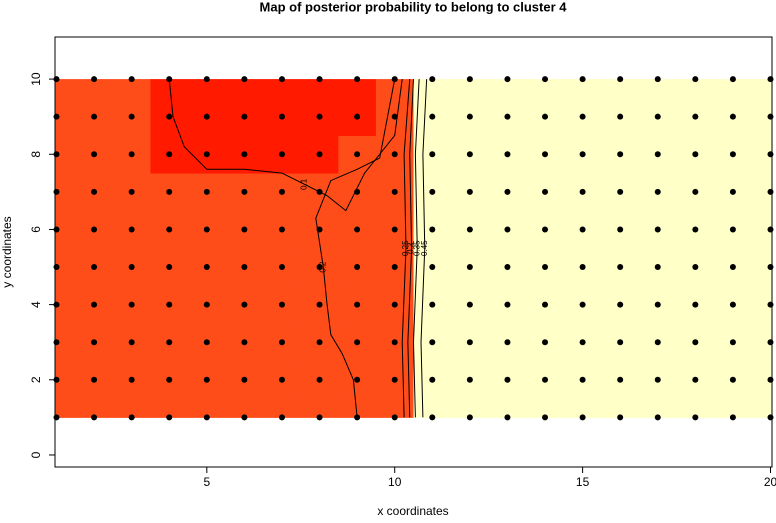  Describe the element at coordinates (424, 248) in the screenshot. I see `contour-label: 0.45` at that location.